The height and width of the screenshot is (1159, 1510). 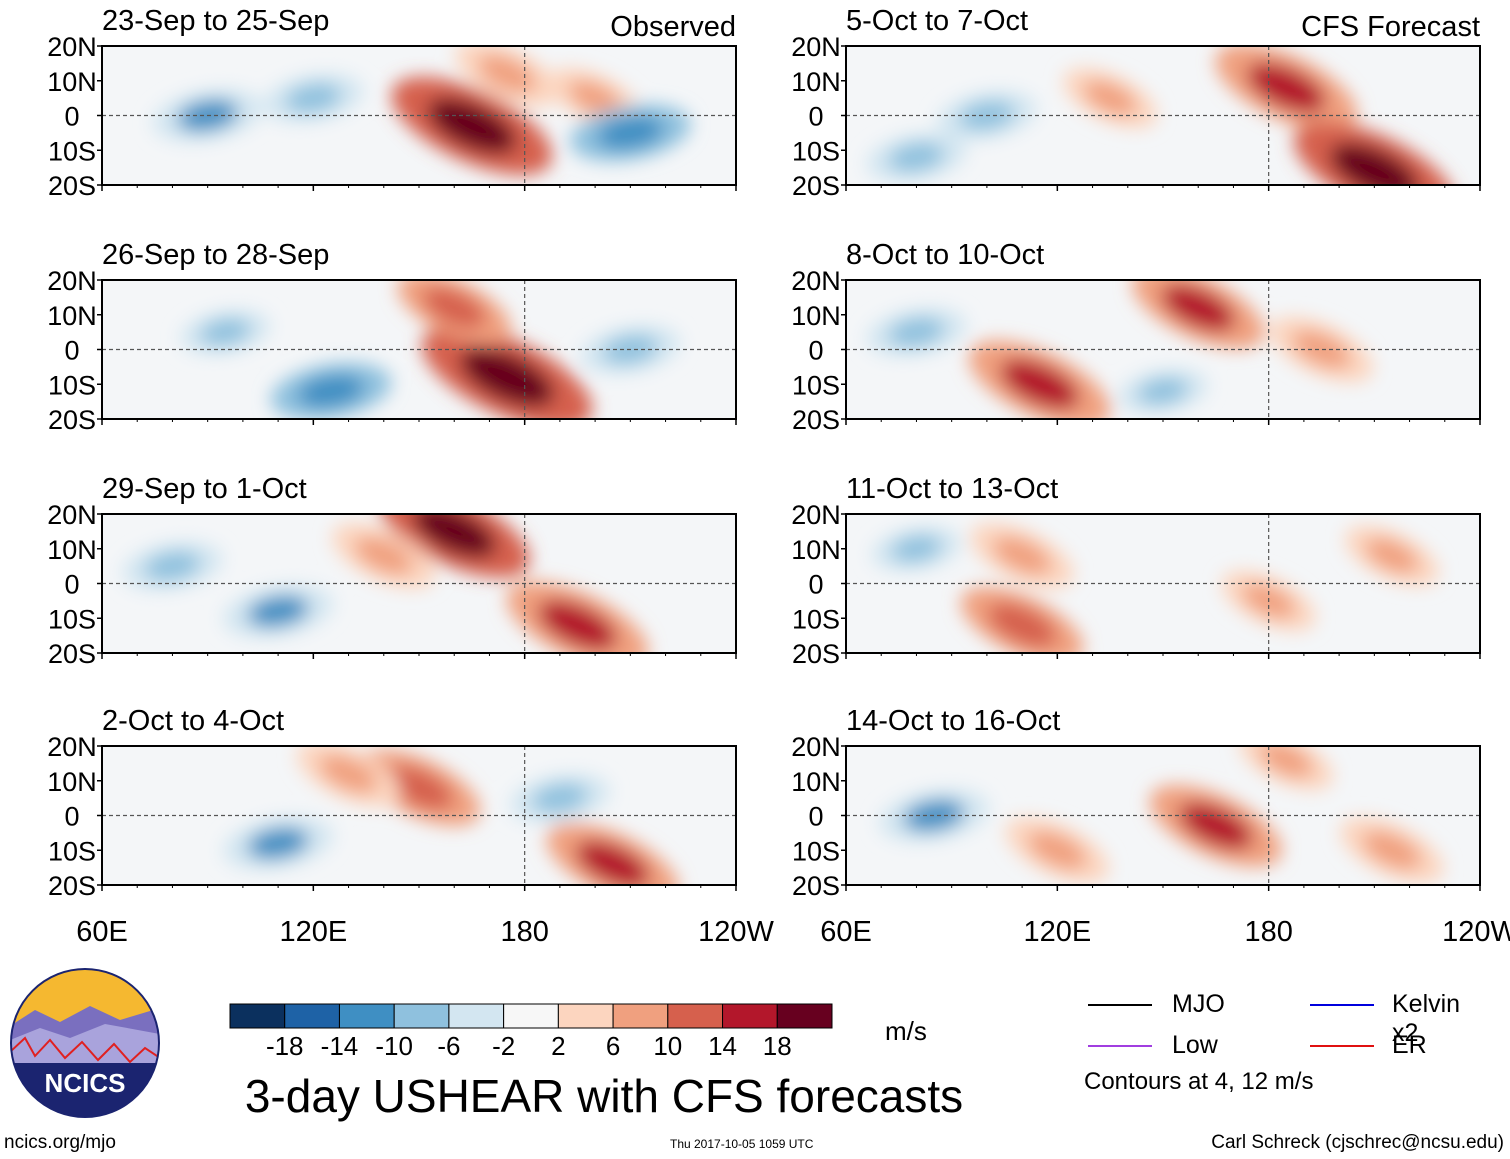 I want to click on colorbar-label: 6, so click(x=613, y=1046).